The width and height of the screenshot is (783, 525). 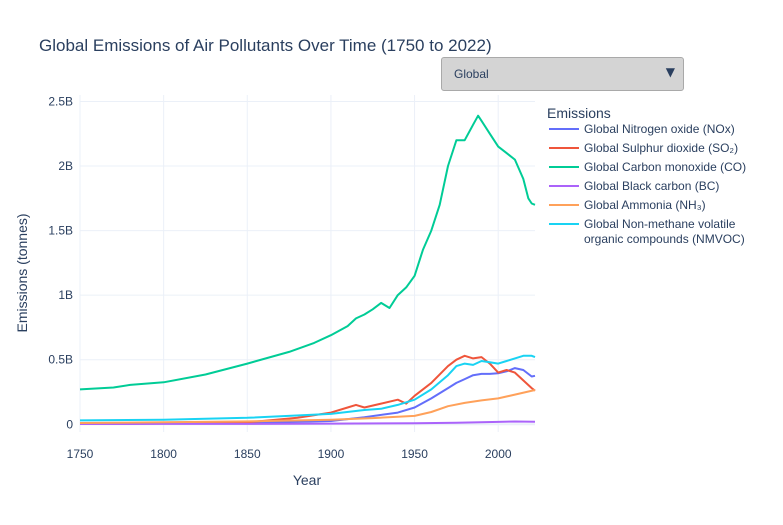 What do you see at coordinates (670, 72) in the screenshot?
I see `triangle-down-icon: ▼` at bounding box center [670, 72].